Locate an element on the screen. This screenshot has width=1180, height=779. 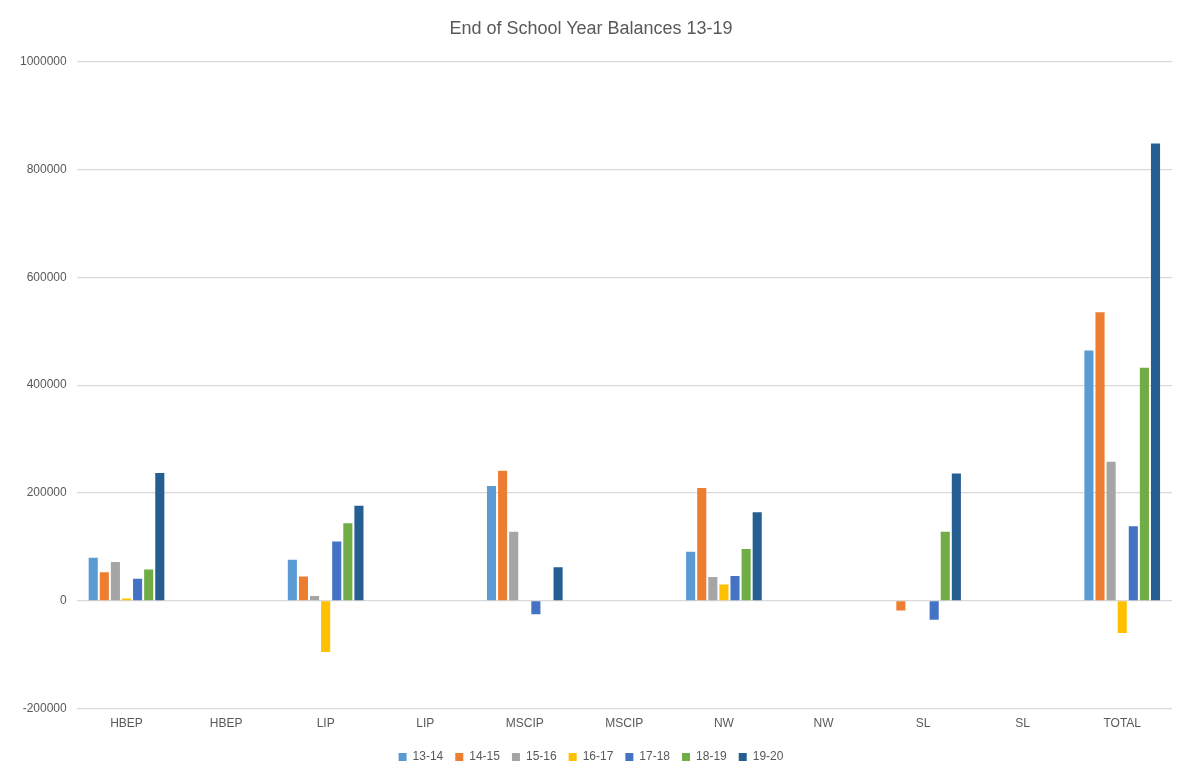
y-tick-label: 200000 is located at coordinates (47, 492).